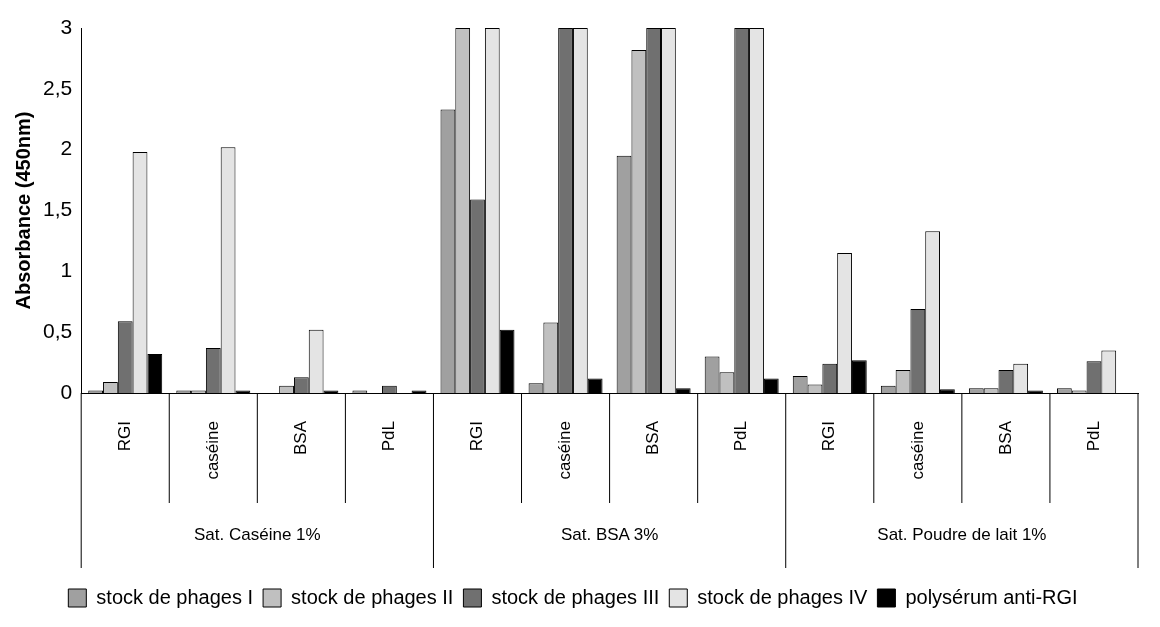 The image size is (1160, 627). I want to click on y-tick-label: 2,5, so click(57, 87).